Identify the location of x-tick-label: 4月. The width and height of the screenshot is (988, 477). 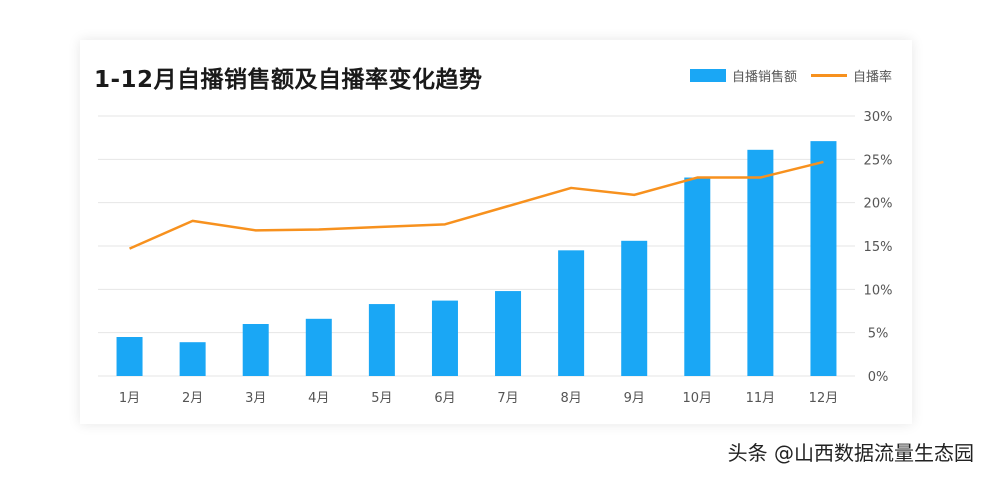
(318, 398).